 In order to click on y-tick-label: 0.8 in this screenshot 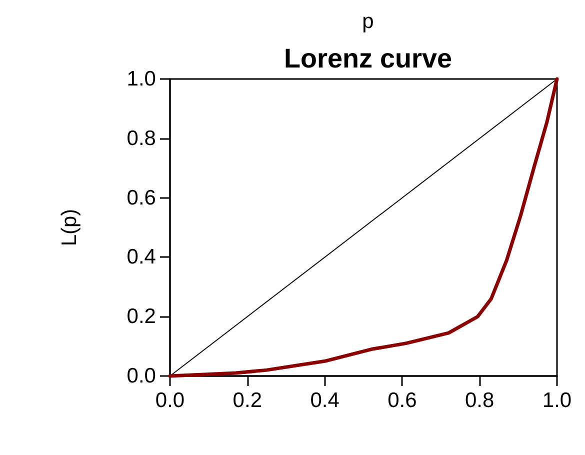, I will do `click(141, 138)`.